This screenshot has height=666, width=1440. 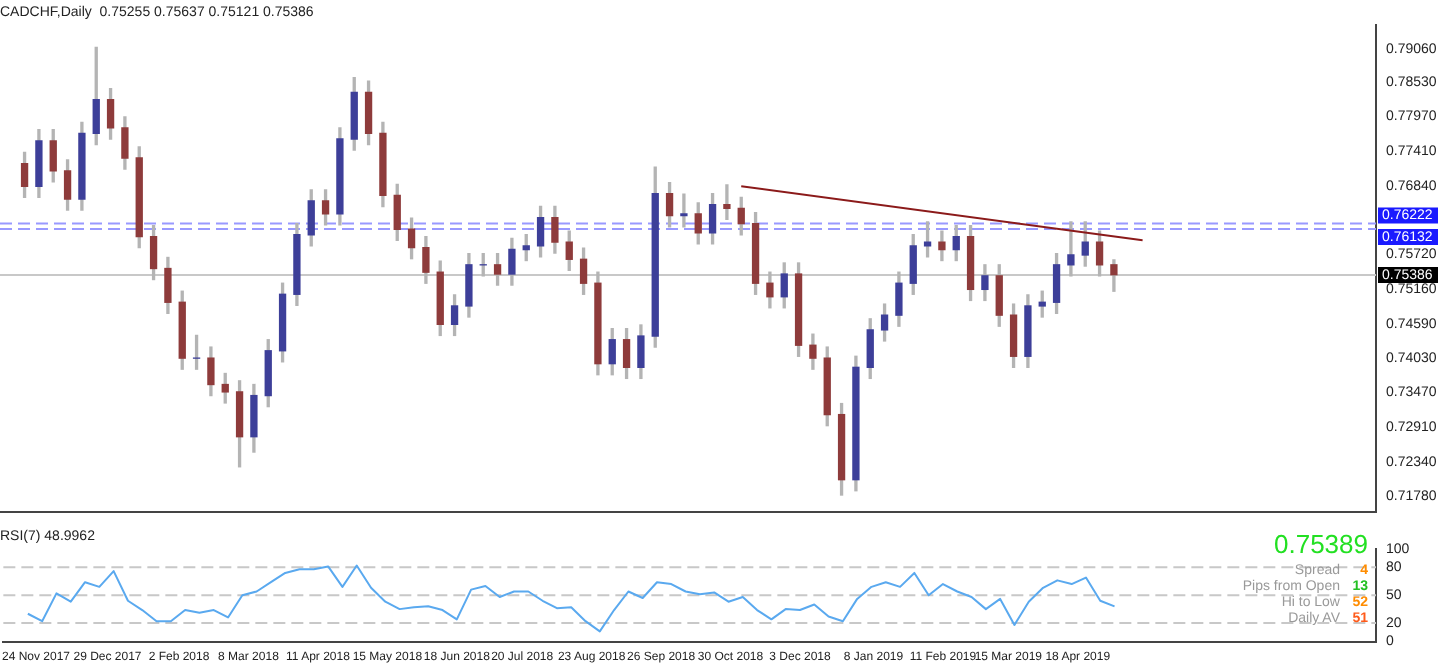 I want to click on annotation: 0.75389, so click(x=1321, y=543).